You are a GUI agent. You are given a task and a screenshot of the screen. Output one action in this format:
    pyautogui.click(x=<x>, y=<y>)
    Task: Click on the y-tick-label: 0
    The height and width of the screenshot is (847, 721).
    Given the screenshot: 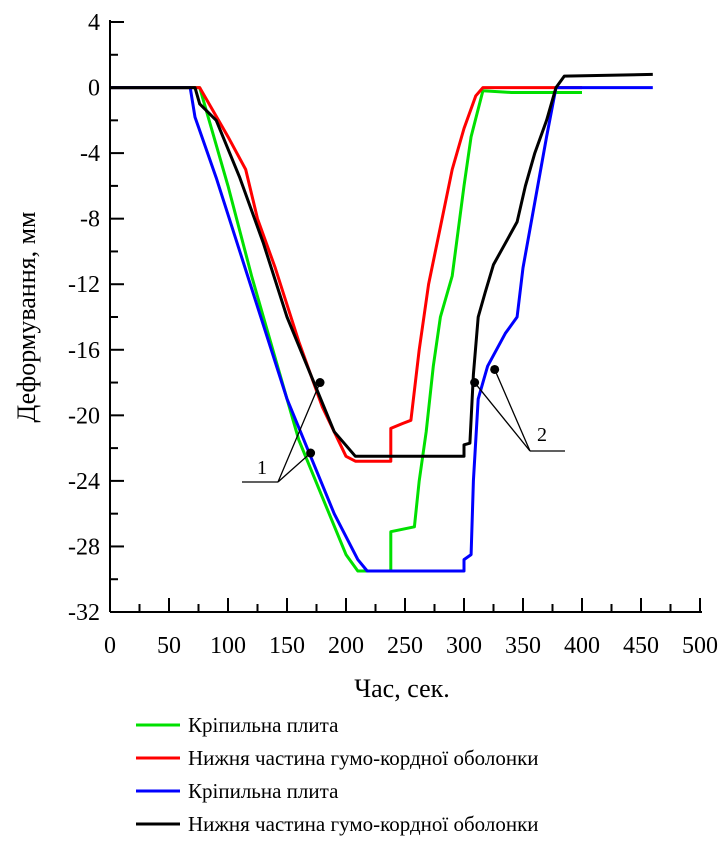 What is the action you would take?
    pyautogui.click(x=94, y=89)
    